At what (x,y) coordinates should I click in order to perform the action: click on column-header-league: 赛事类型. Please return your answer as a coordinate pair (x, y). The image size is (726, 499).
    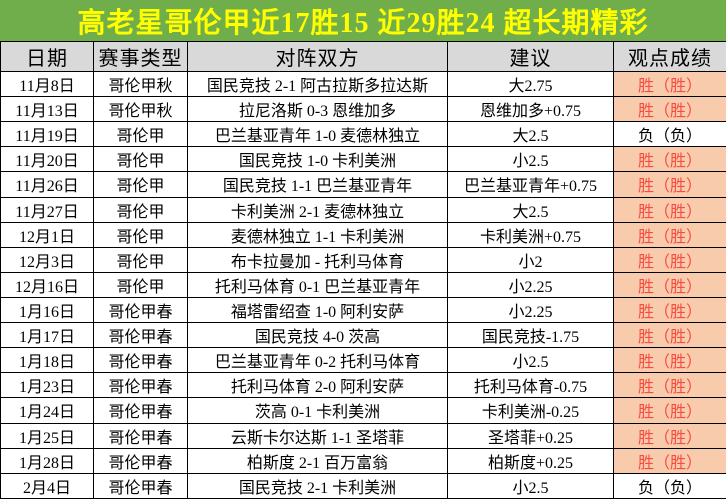
    Looking at the image, I should click on (140, 56).